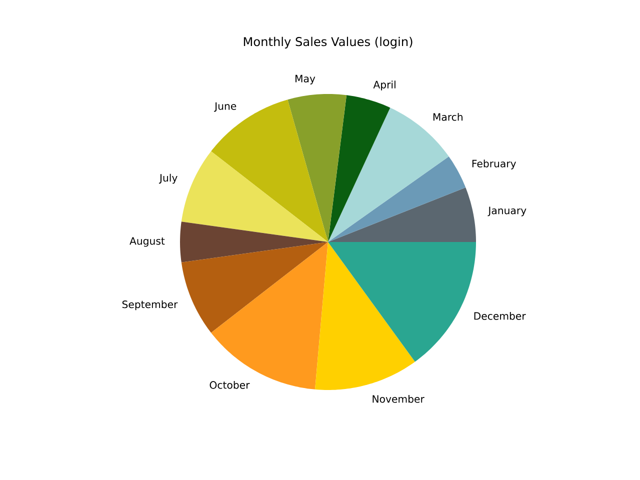 This screenshot has height=480, width=640. What do you see at coordinates (225, 107) in the screenshot?
I see `slice-label: June` at bounding box center [225, 107].